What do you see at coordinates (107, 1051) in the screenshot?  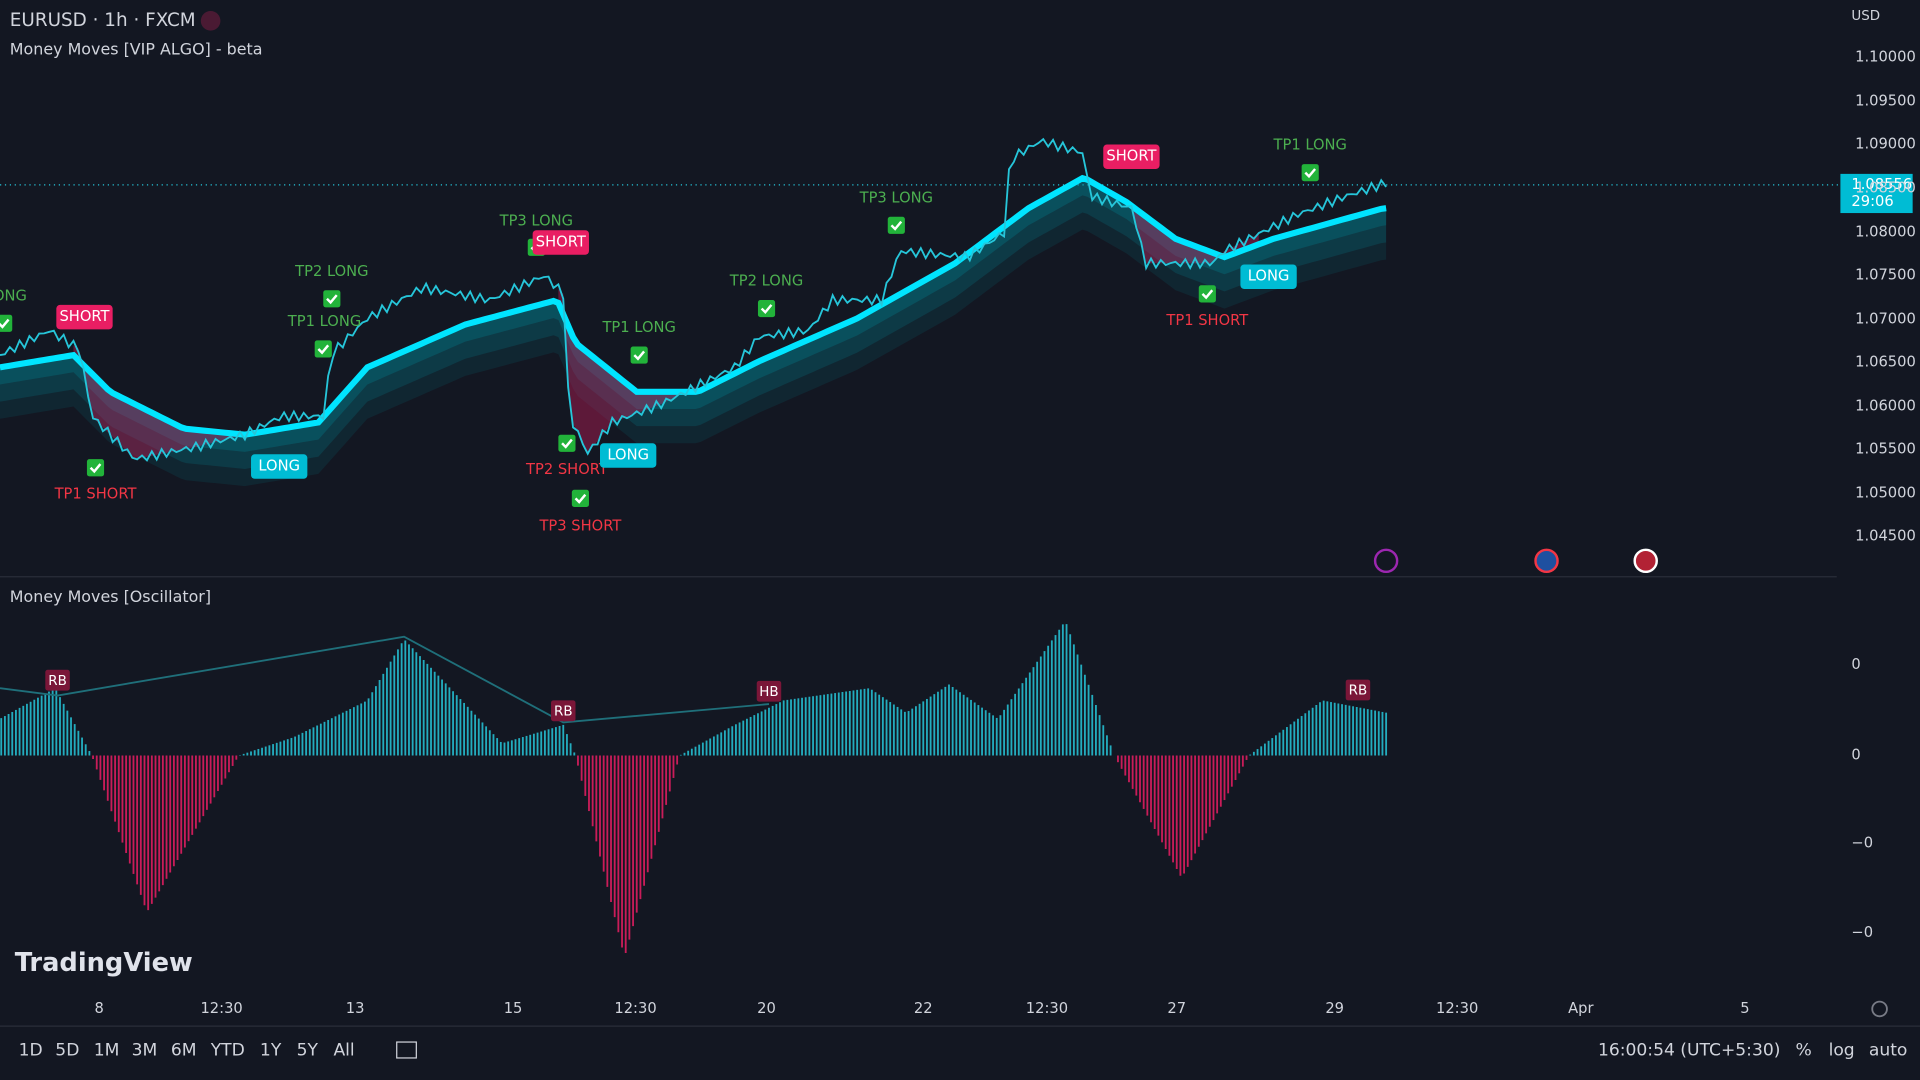 I see `range-button: 1M` at bounding box center [107, 1051].